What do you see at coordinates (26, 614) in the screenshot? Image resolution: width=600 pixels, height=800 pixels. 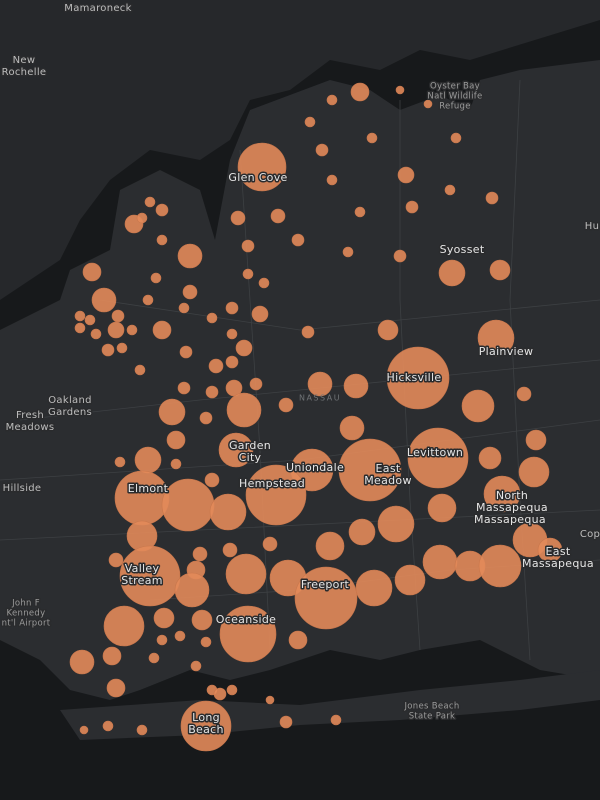 I see `place-label: Kennedy` at bounding box center [26, 614].